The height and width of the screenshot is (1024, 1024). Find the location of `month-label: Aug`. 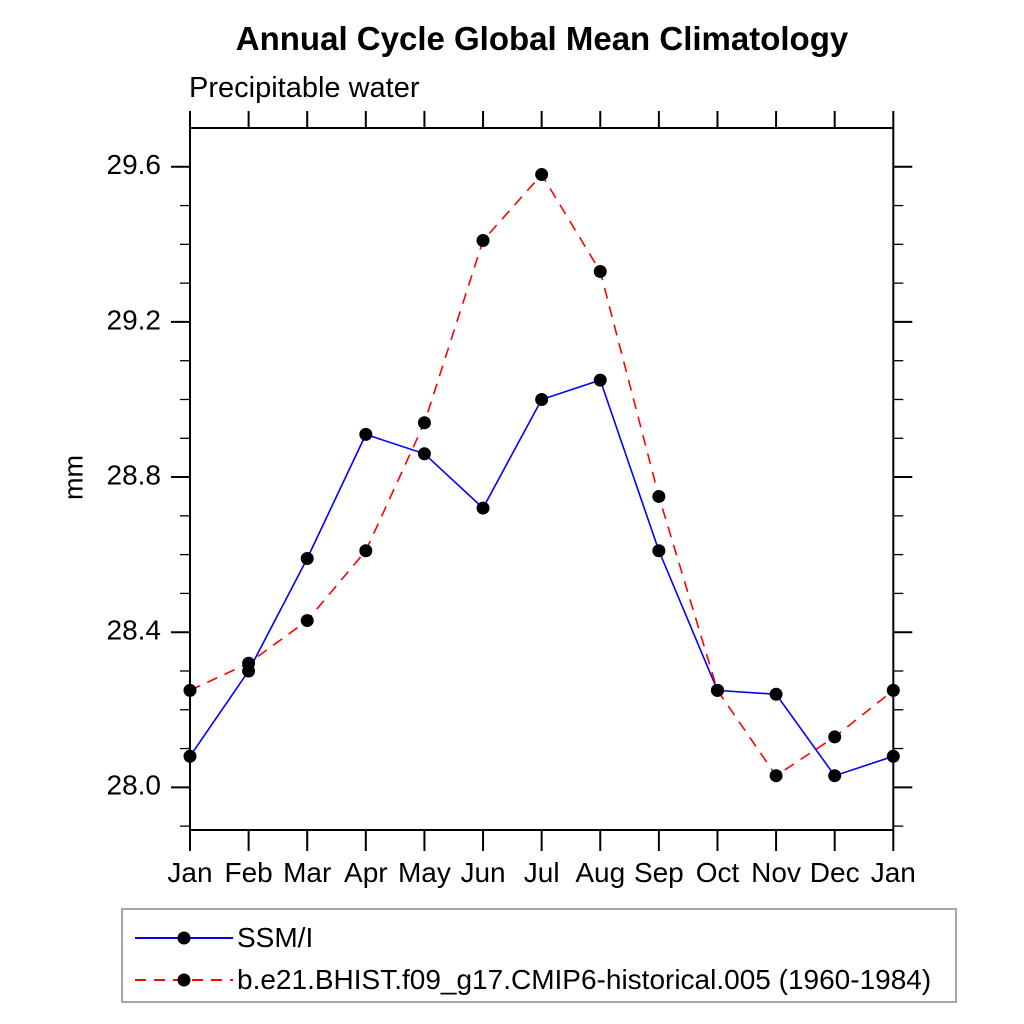

month-label: Aug is located at coordinates (600, 872).